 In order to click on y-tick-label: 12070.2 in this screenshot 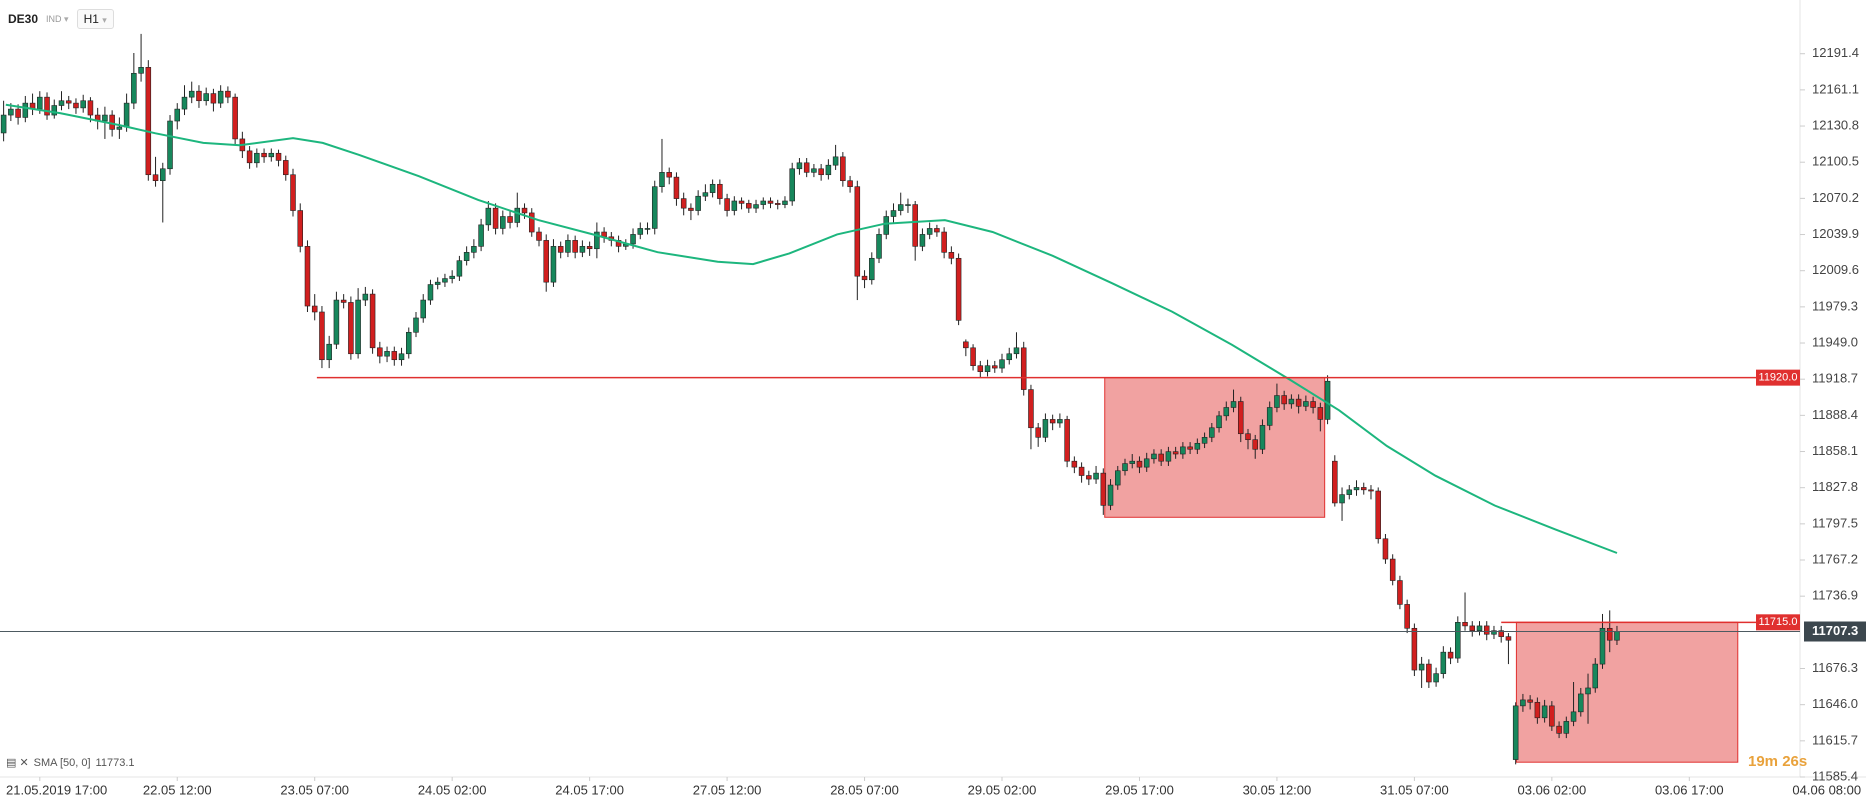, I will do `click(1835, 197)`.